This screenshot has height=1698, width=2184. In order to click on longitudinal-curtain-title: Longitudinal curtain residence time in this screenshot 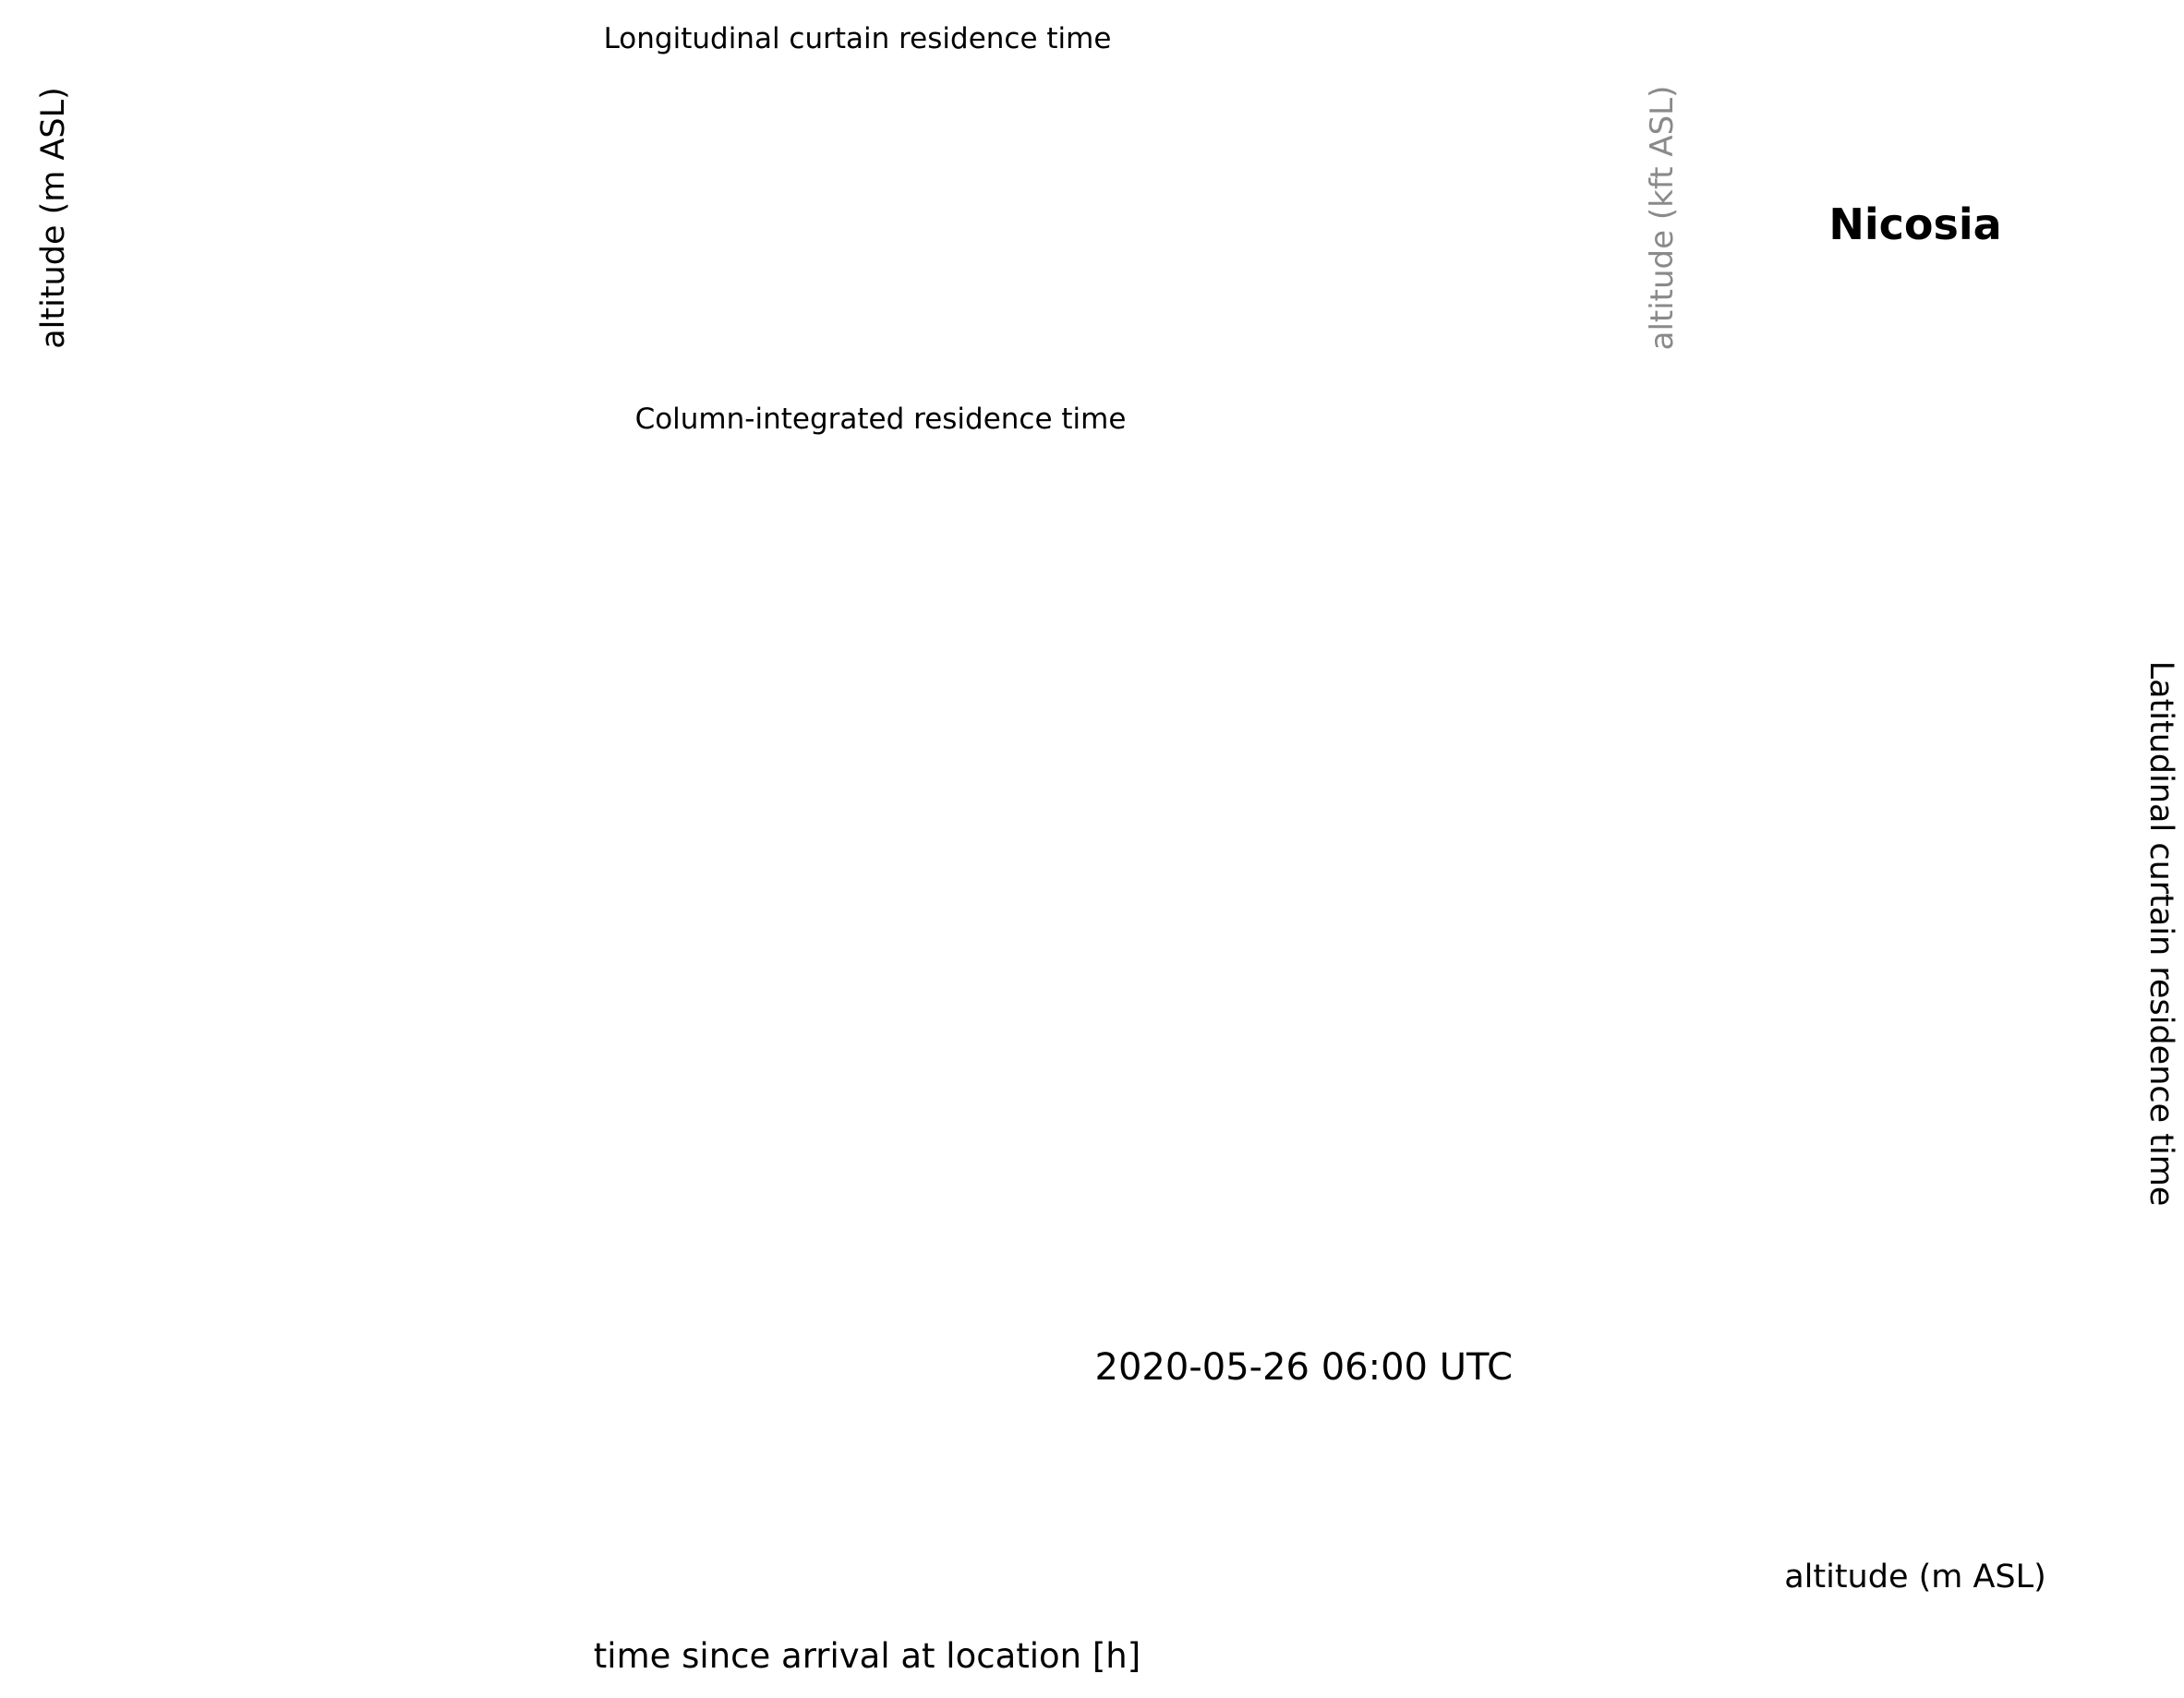, I will do `click(857, 38)`.